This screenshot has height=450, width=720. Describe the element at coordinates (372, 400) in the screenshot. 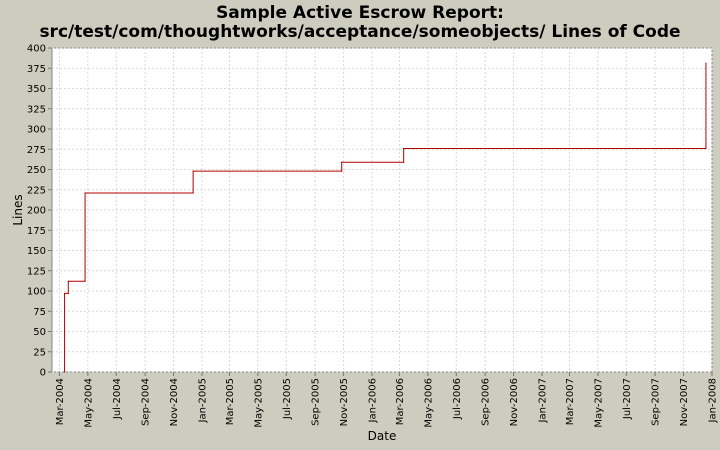

I see `x-tick-label: Jan-2006` at that location.